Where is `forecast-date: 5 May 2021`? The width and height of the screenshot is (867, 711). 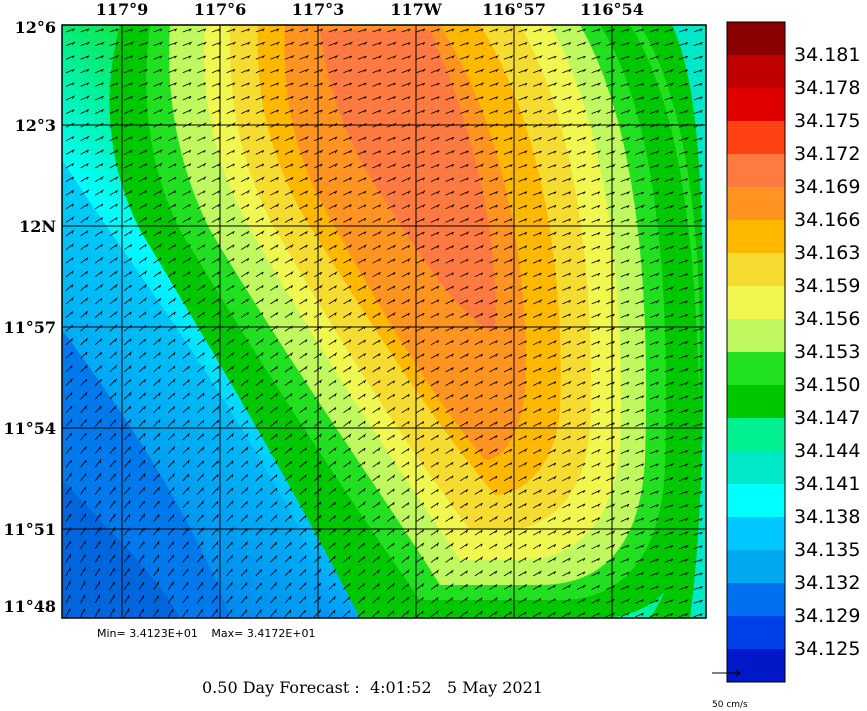
forecast-date: 5 May 2021 is located at coordinates (494, 687).